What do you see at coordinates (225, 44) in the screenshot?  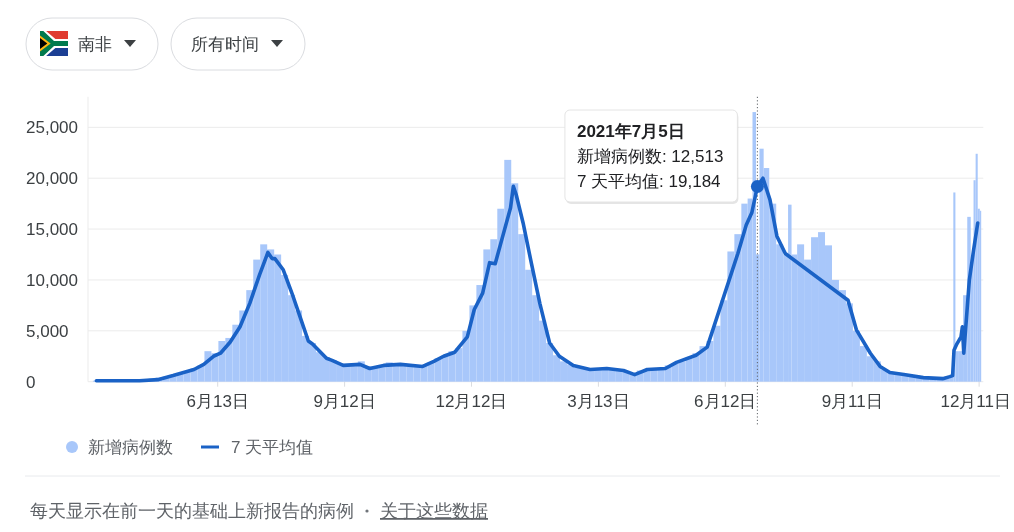 I see `dropdown-label: 所有时间` at bounding box center [225, 44].